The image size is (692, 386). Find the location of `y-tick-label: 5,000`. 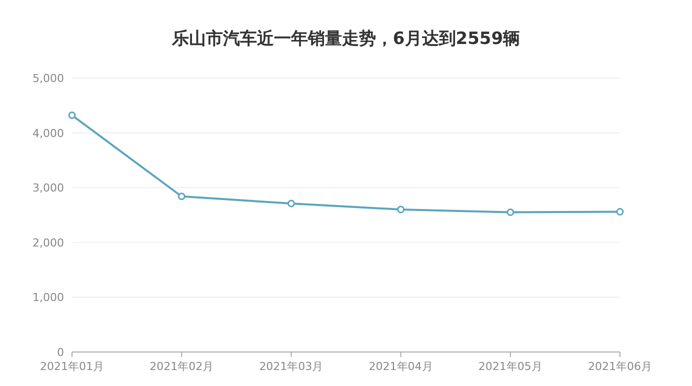

y-tick-label: 5,000 is located at coordinates (48, 78).